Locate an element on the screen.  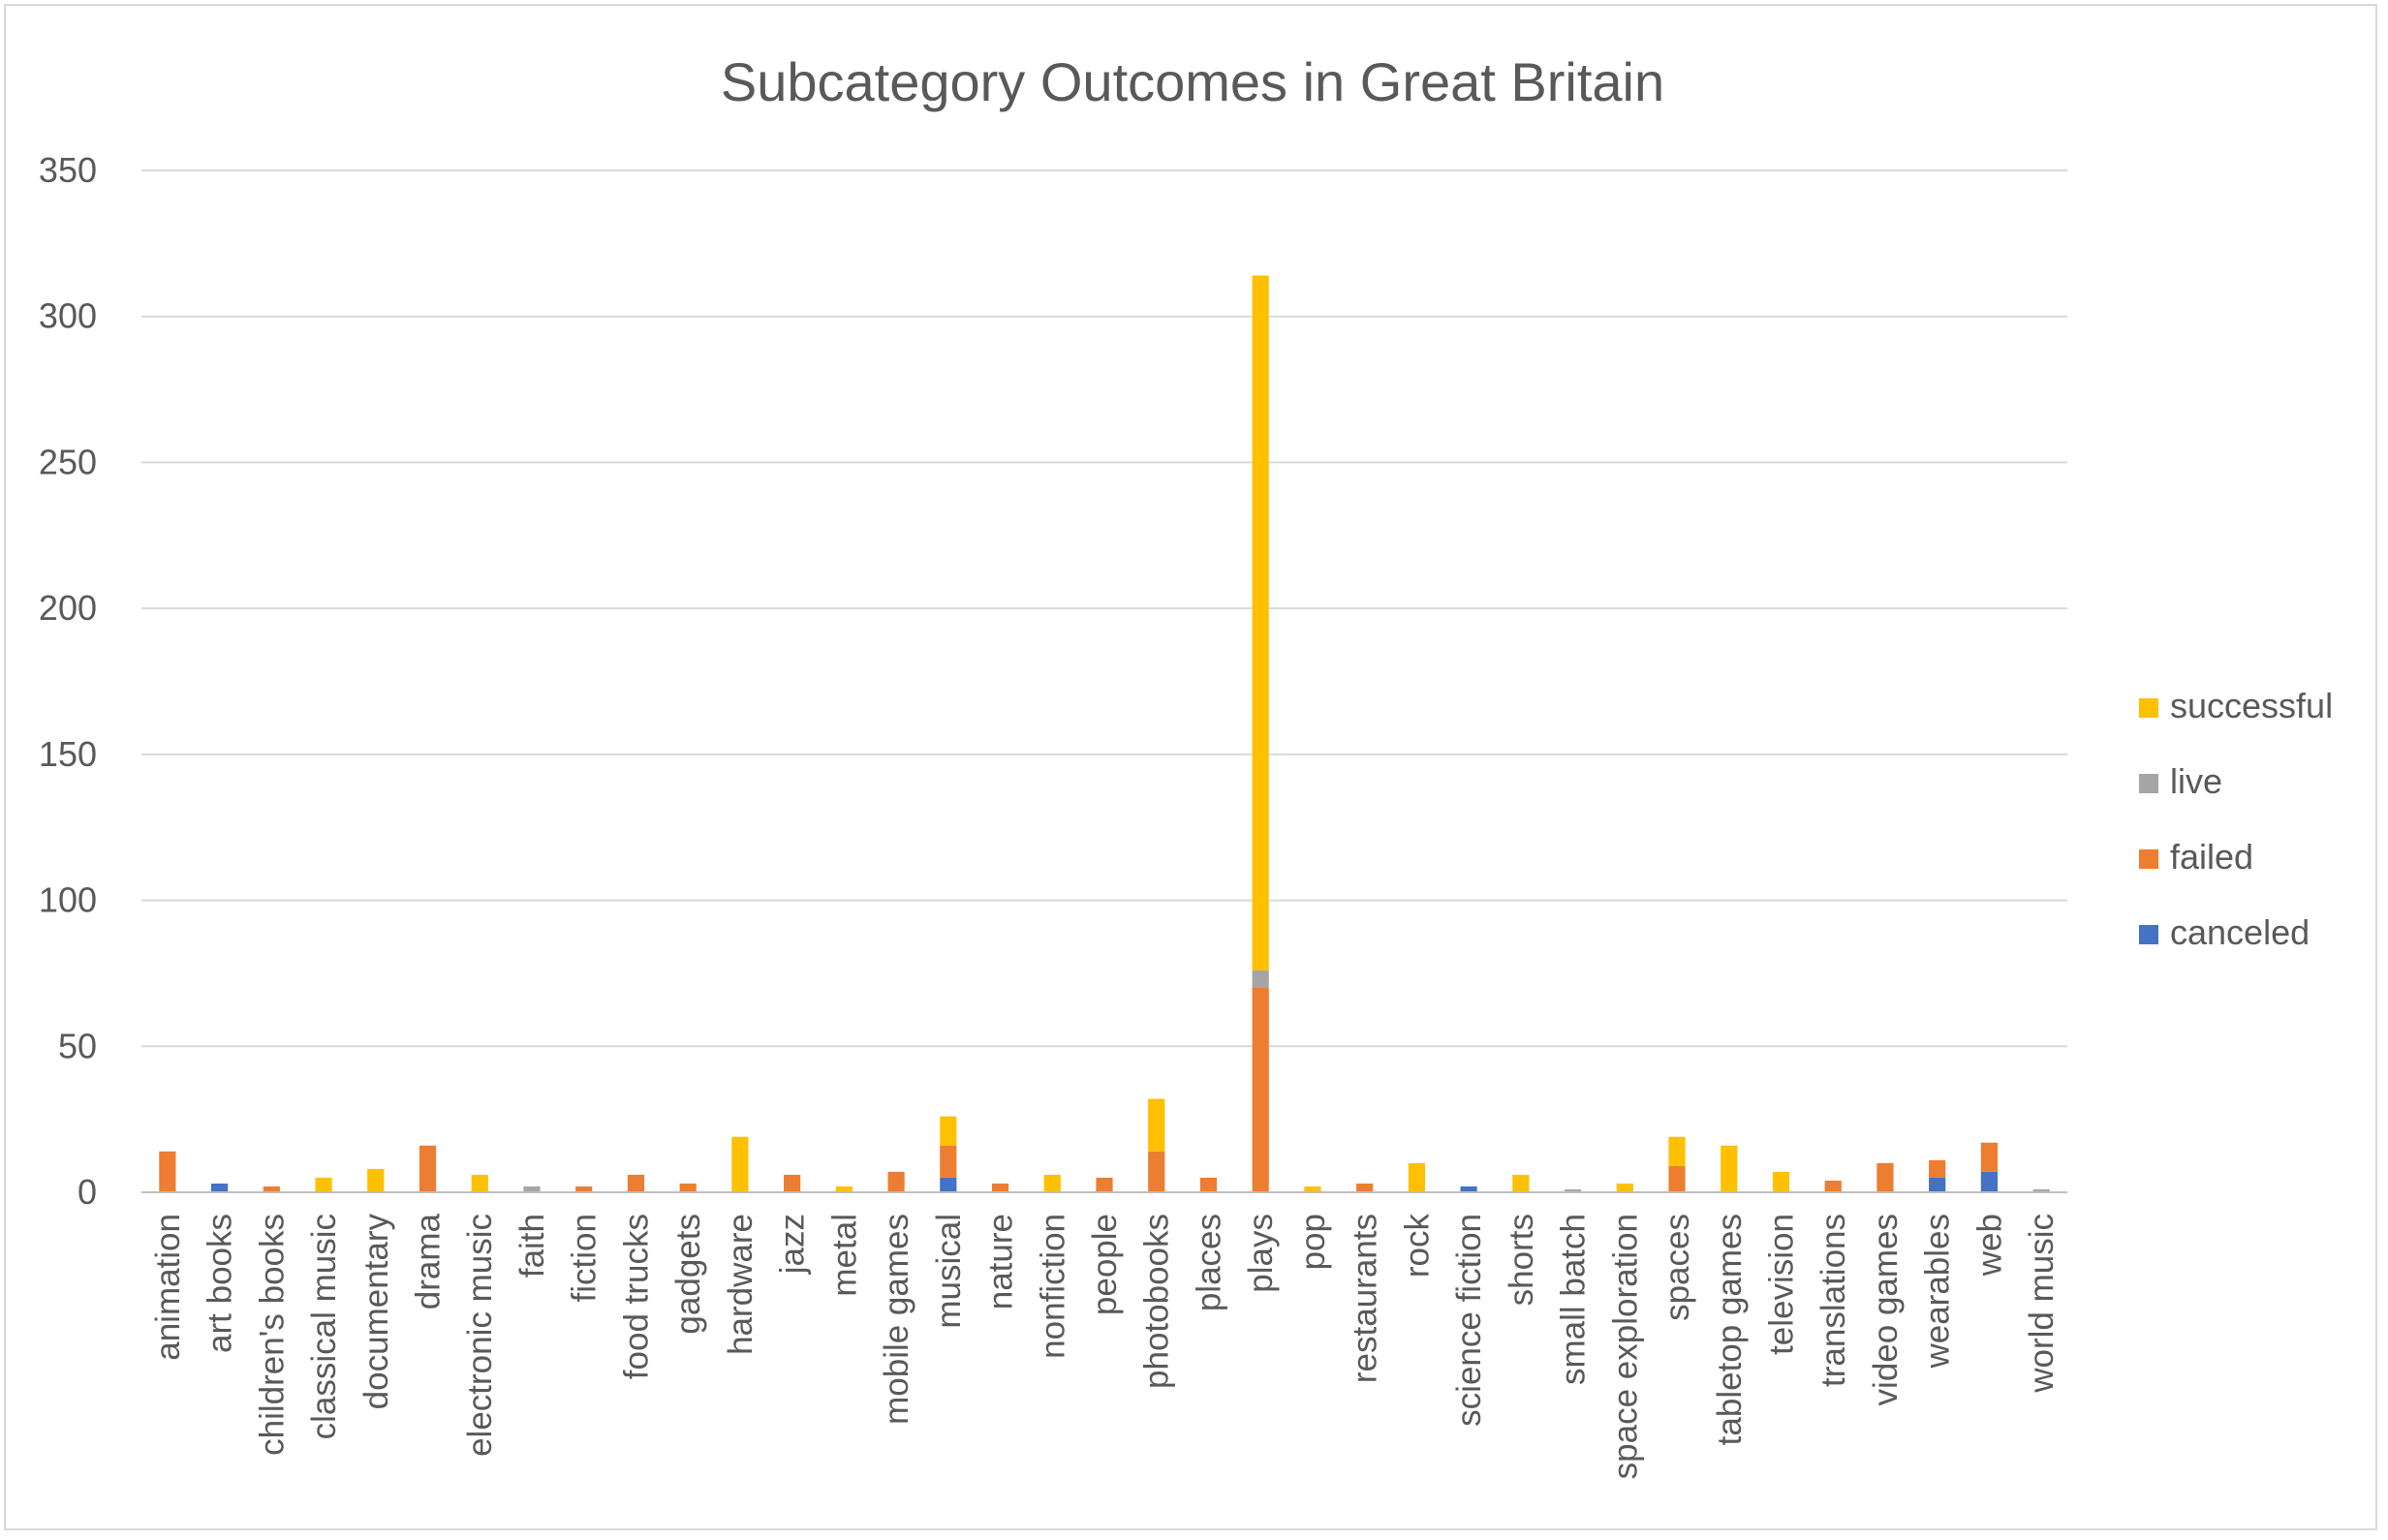
x-category-label-11: hardware is located at coordinates (741, 1284).